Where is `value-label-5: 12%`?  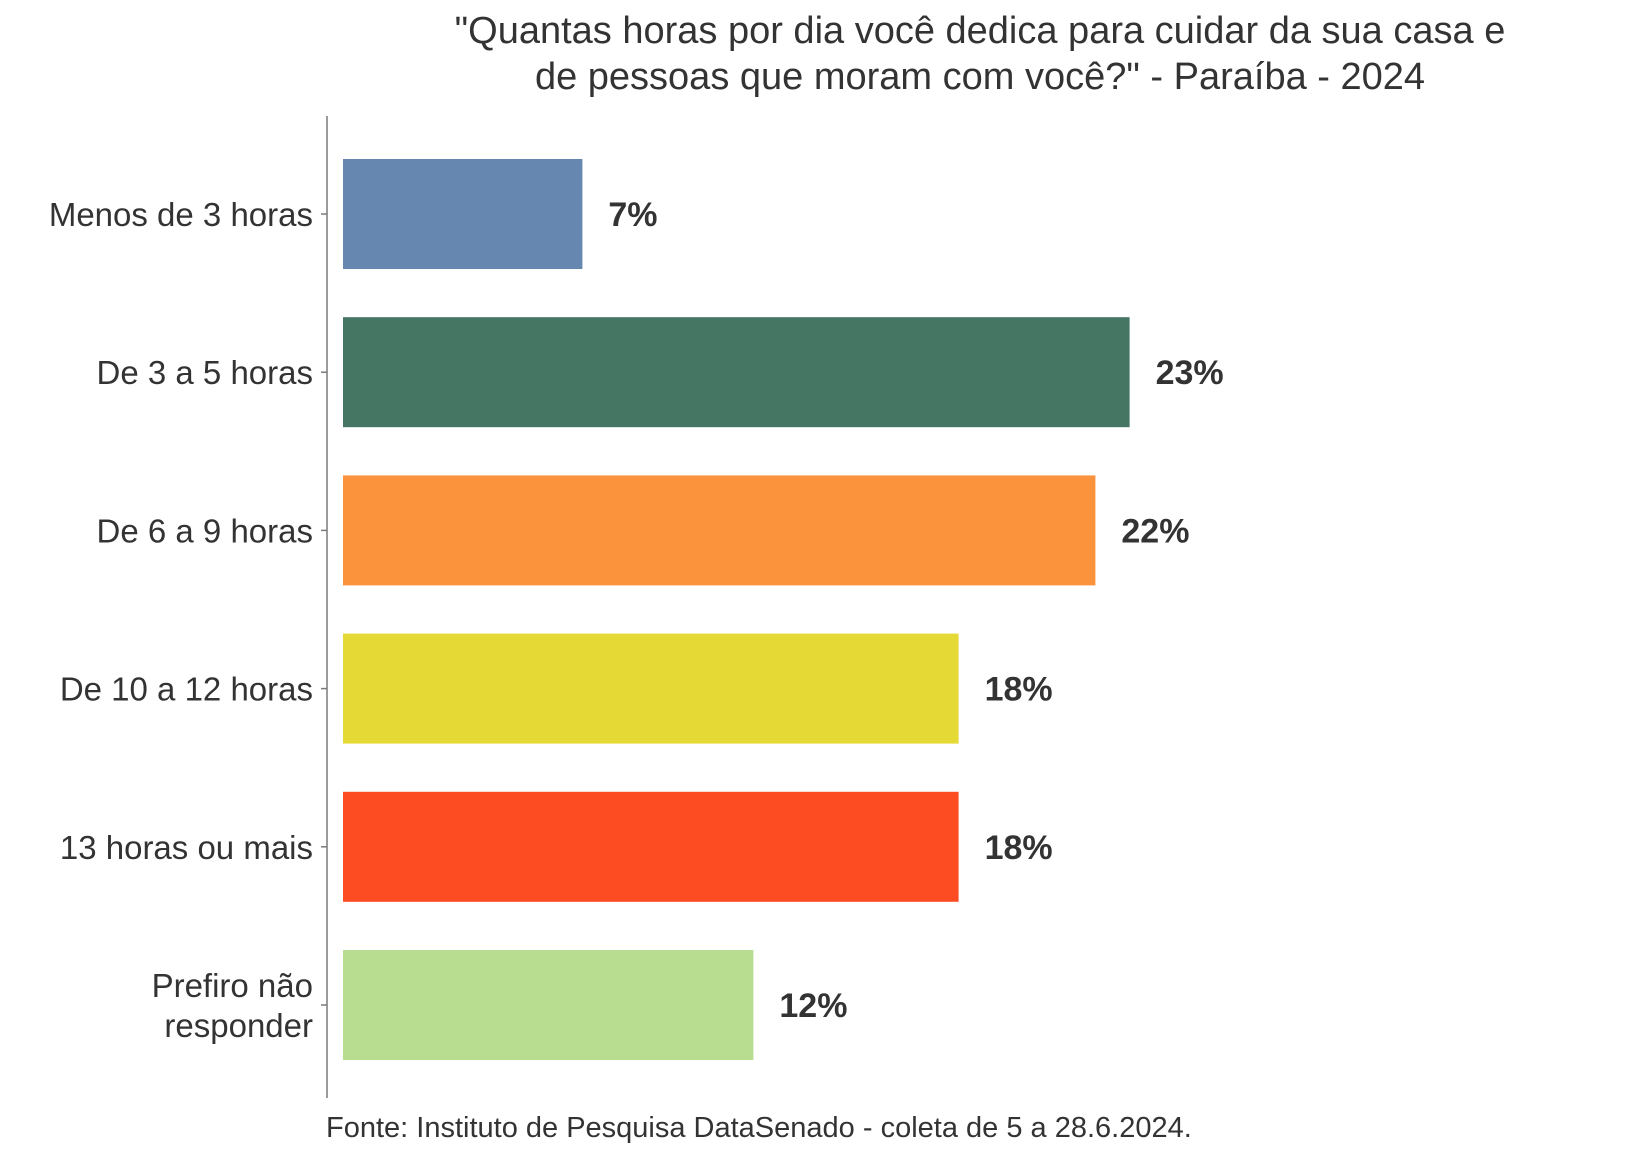 value-label-5: 12% is located at coordinates (813, 1006).